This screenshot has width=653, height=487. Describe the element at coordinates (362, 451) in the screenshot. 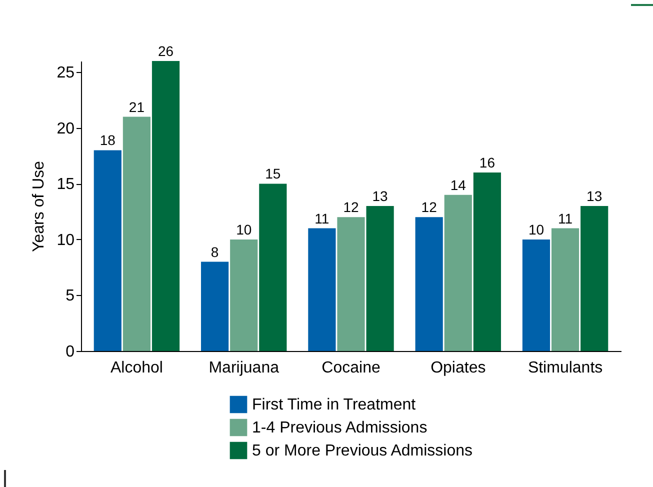

I see `legend-label: 5 or More Previous Admissions` at that location.